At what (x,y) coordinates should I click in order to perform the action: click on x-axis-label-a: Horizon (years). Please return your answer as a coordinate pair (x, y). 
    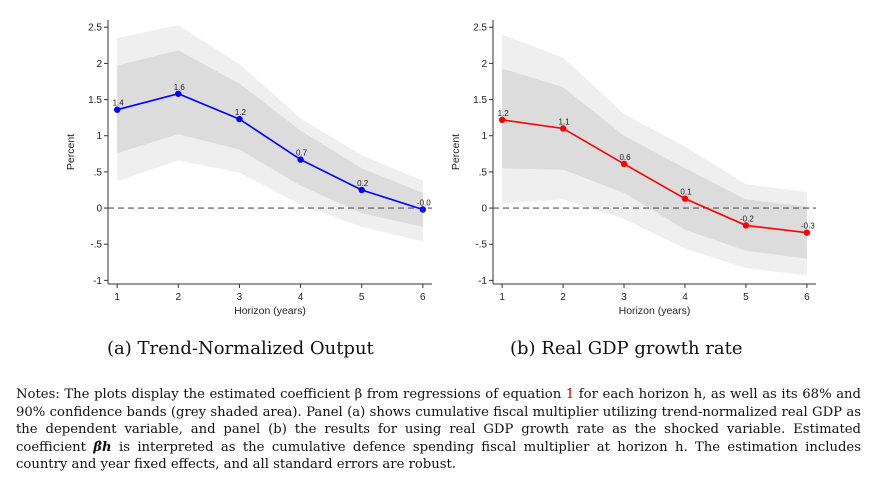
    Looking at the image, I should click on (270, 311).